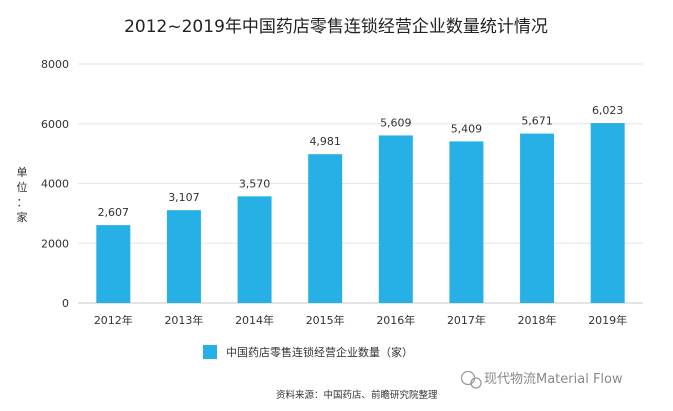 This screenshot has width=673, height=411. Describe the element at coordinates (466, 320) in the screenshot. I see `x-tick-label: 2017年` at that location.